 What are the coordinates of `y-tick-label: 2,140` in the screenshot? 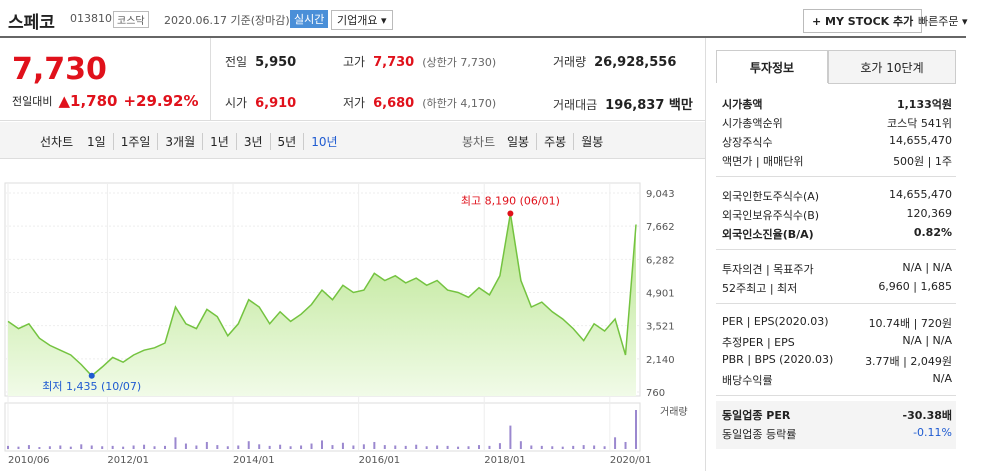 It's located at (660, 360).